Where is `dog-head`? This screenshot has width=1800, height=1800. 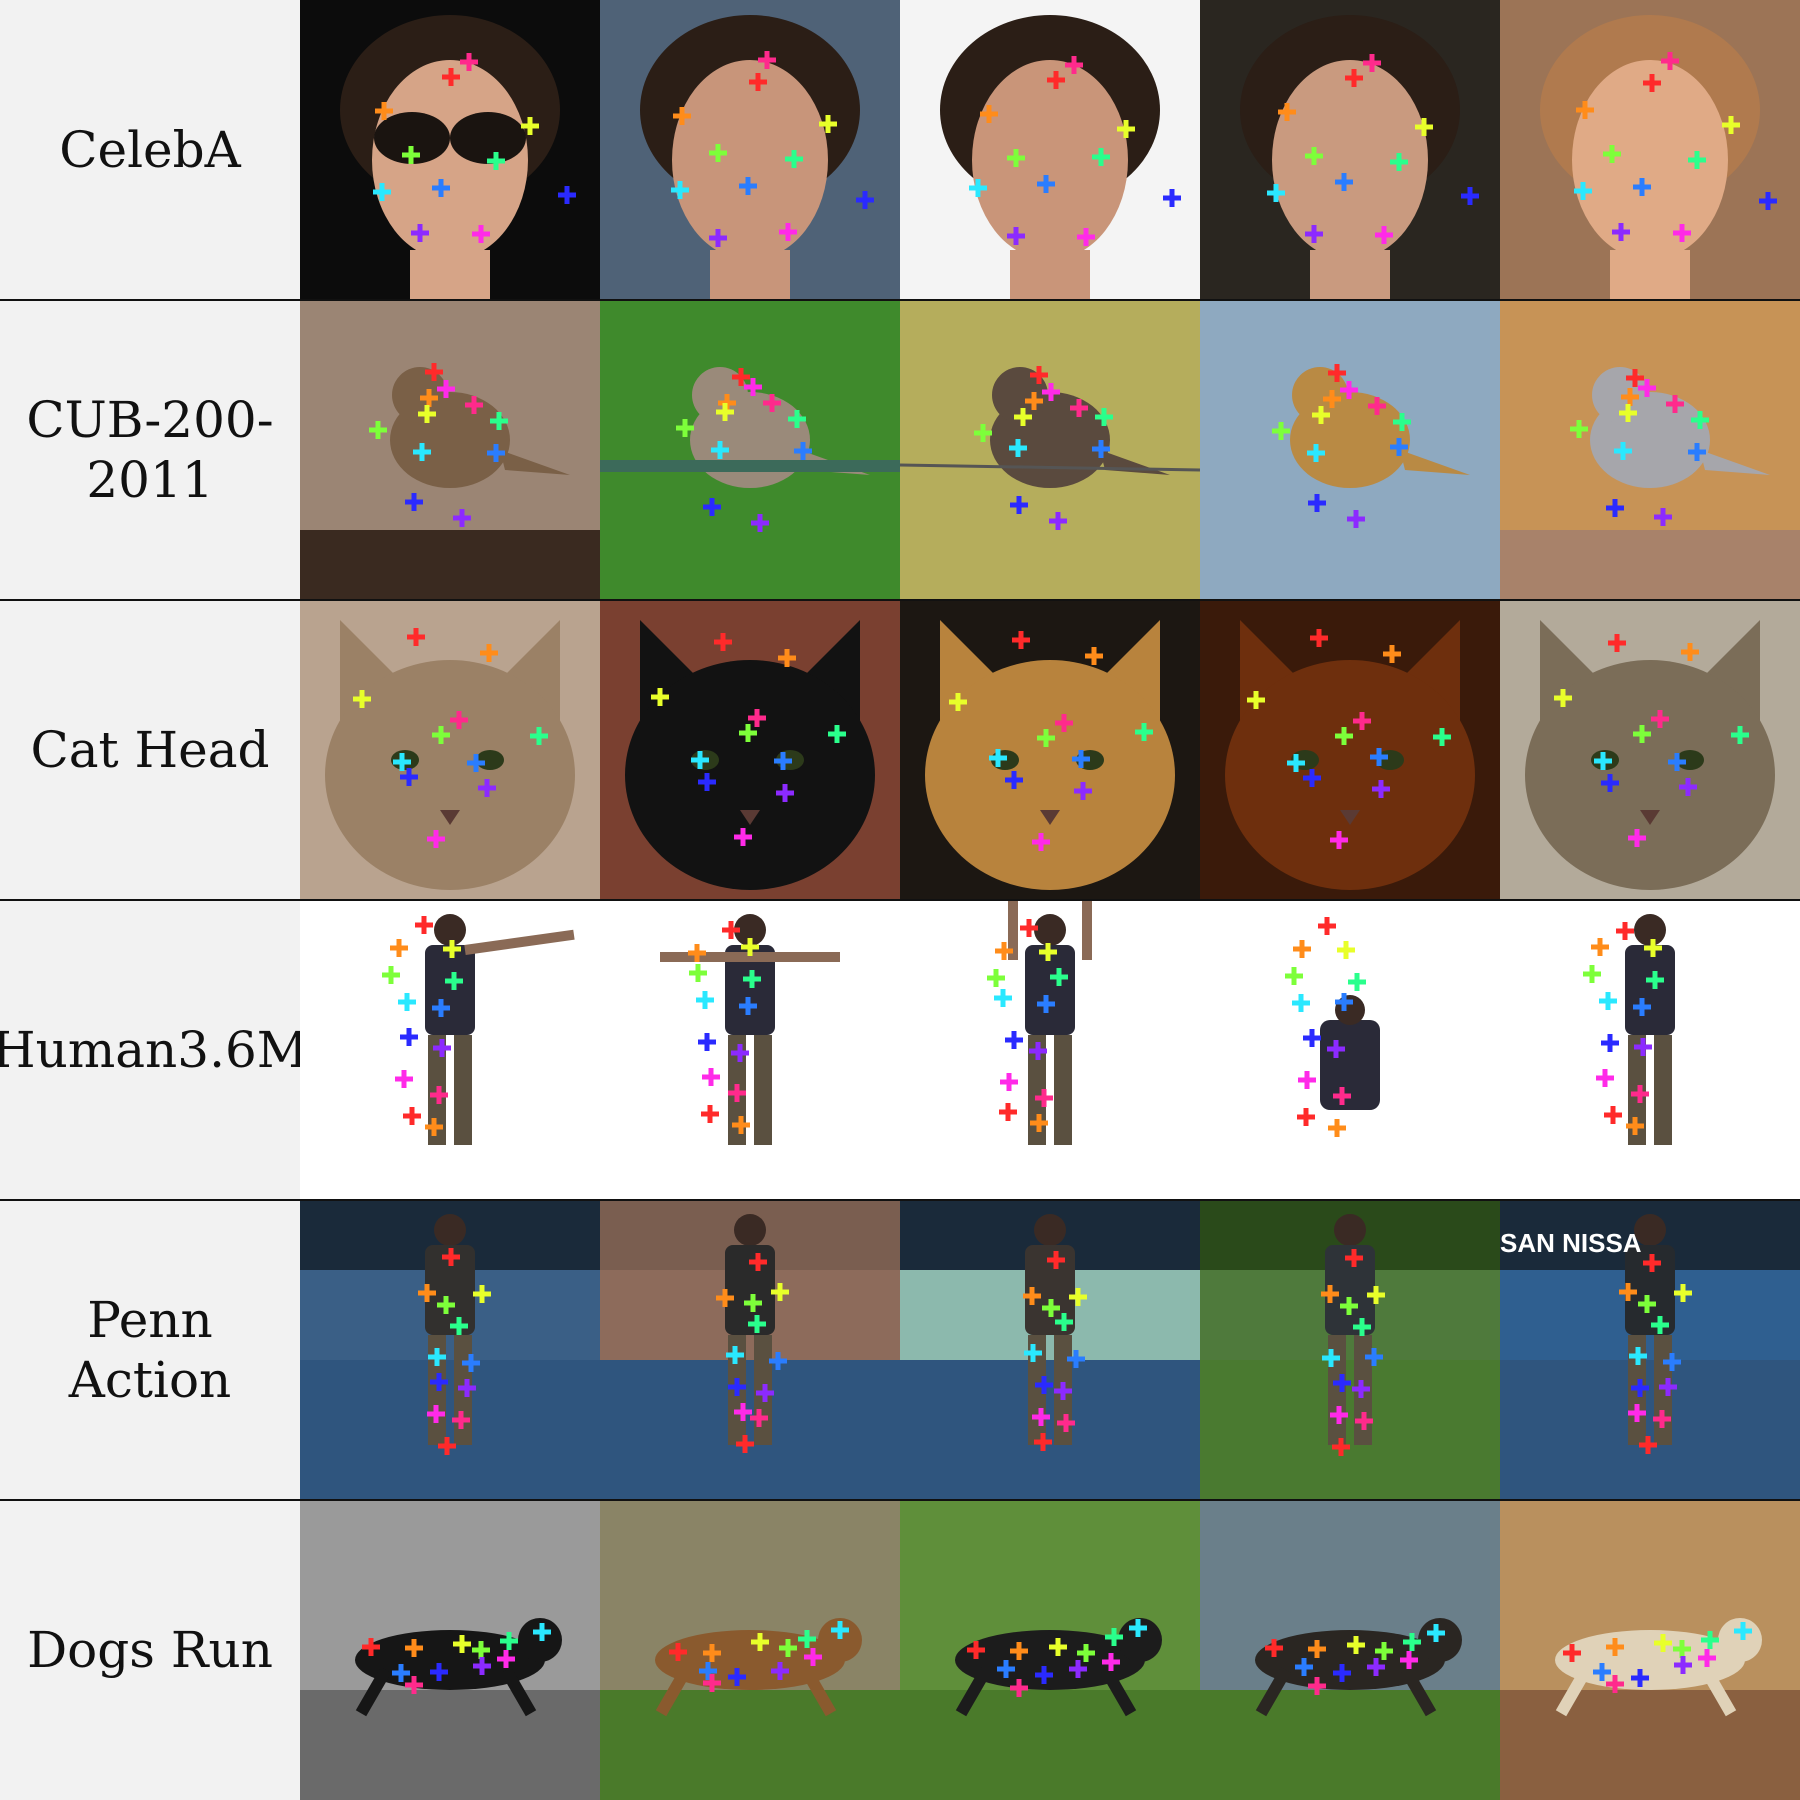 dog-head is located at coordinates (1740, 1640).